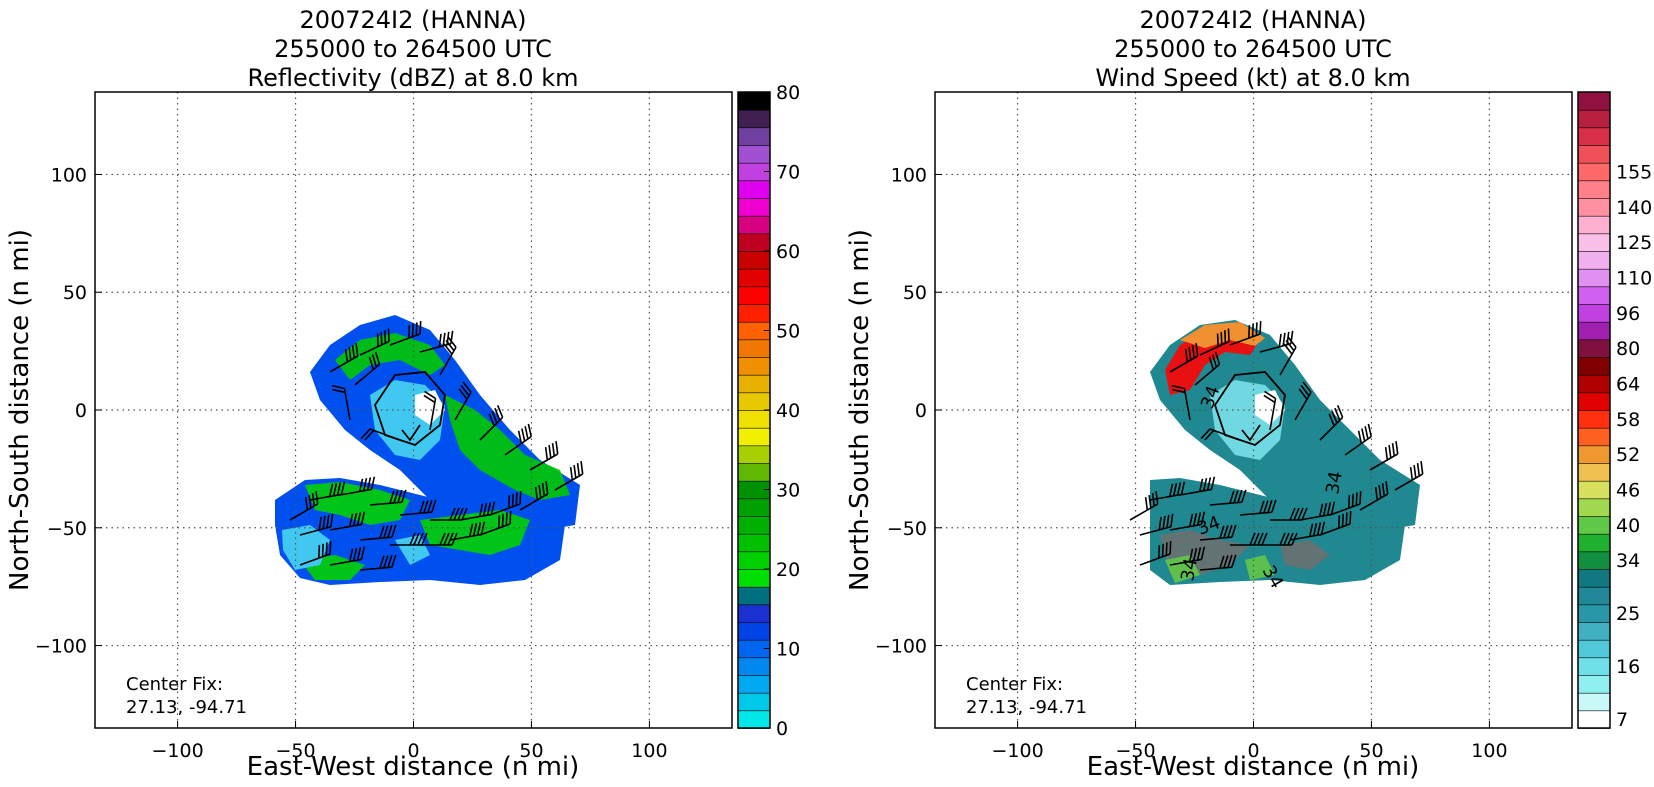 The image size is (1654, 787). I want to click on center-fix-label: Center Fix:, so click(1014, 684).